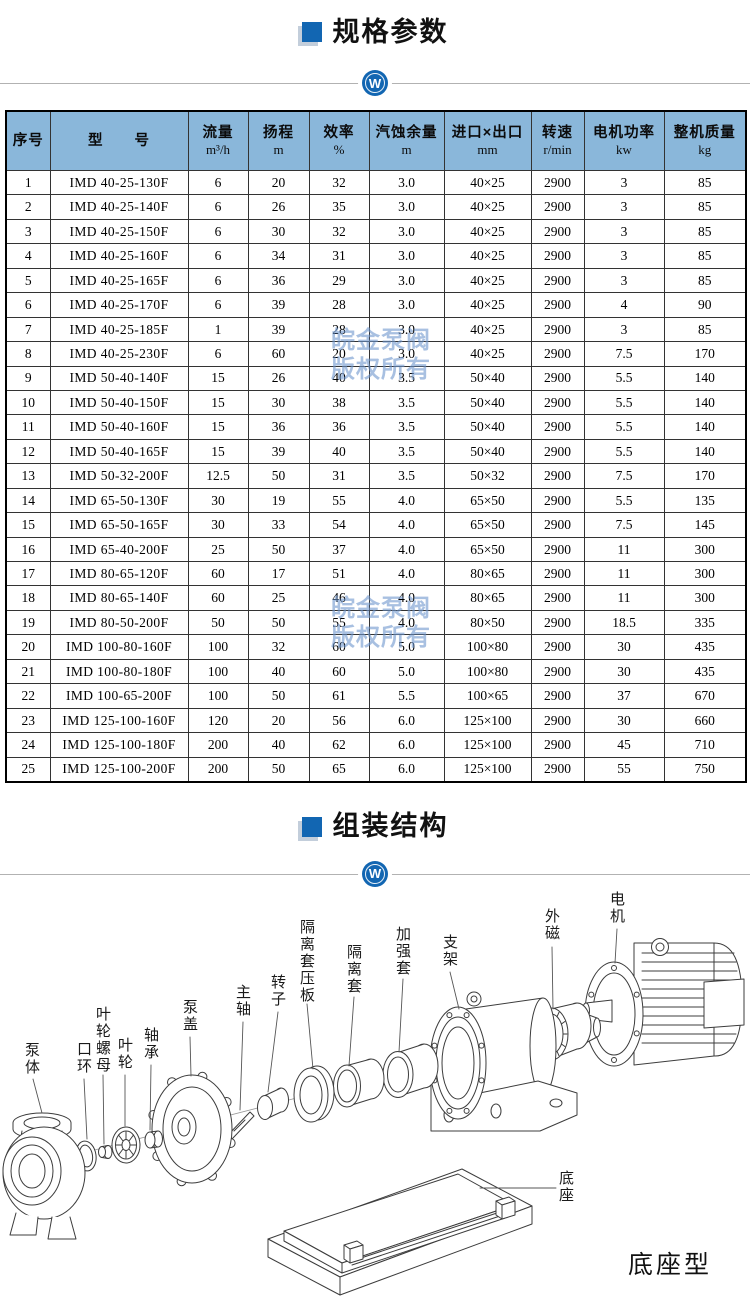  Describe the element at coordinates (487, 133) in the screenshot. I see `column-label: 进口×出口` at that location.